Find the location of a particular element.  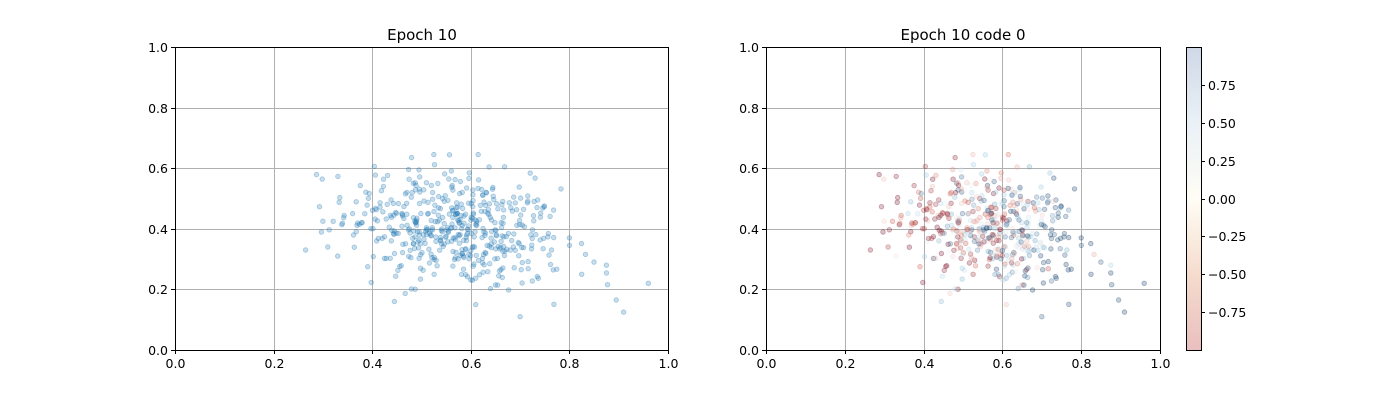

colorbar-tick-label: −0.75 is located at coordinates (1227, 312).